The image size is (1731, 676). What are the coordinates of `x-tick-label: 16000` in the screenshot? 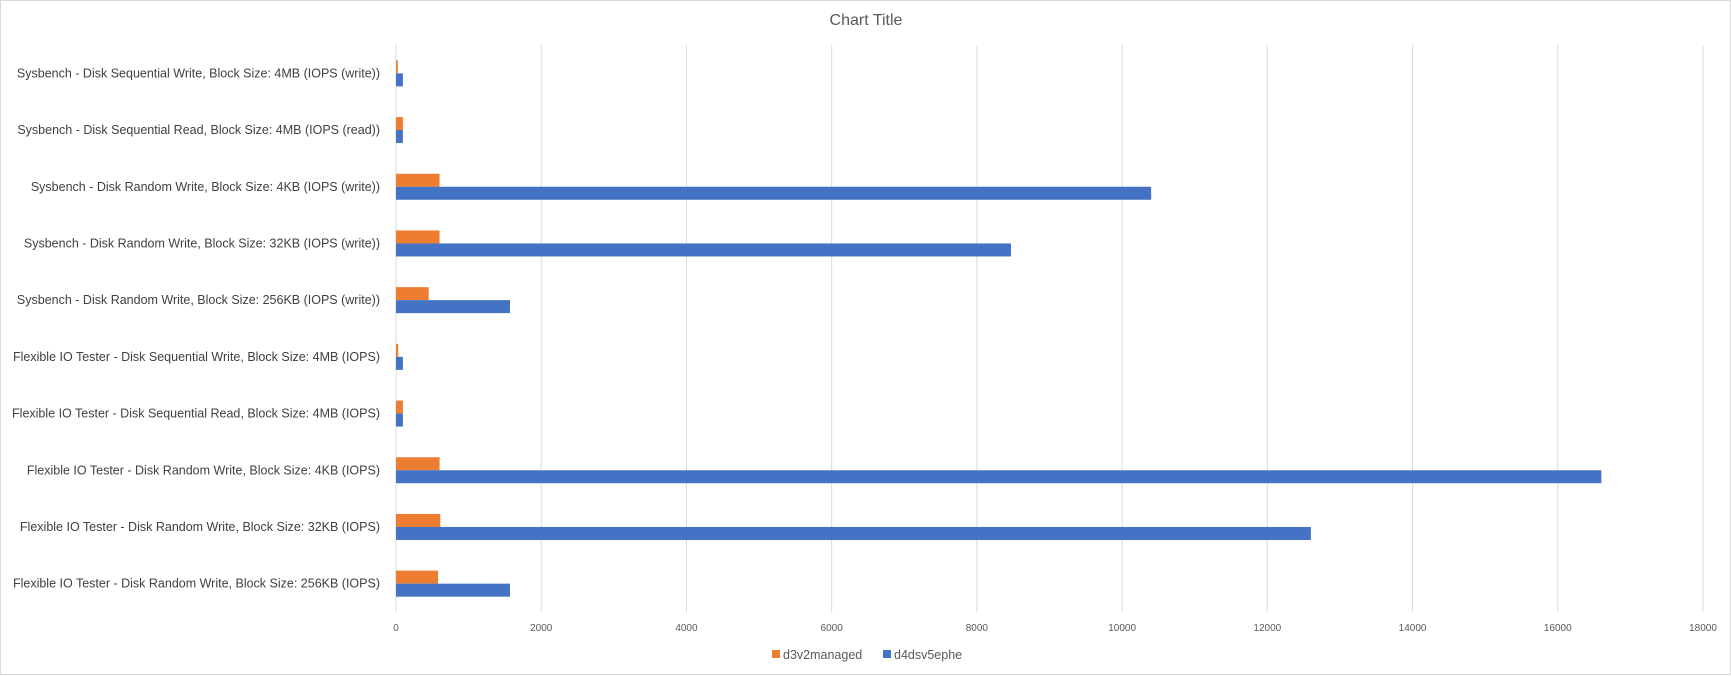 It's located at (1558, 628).